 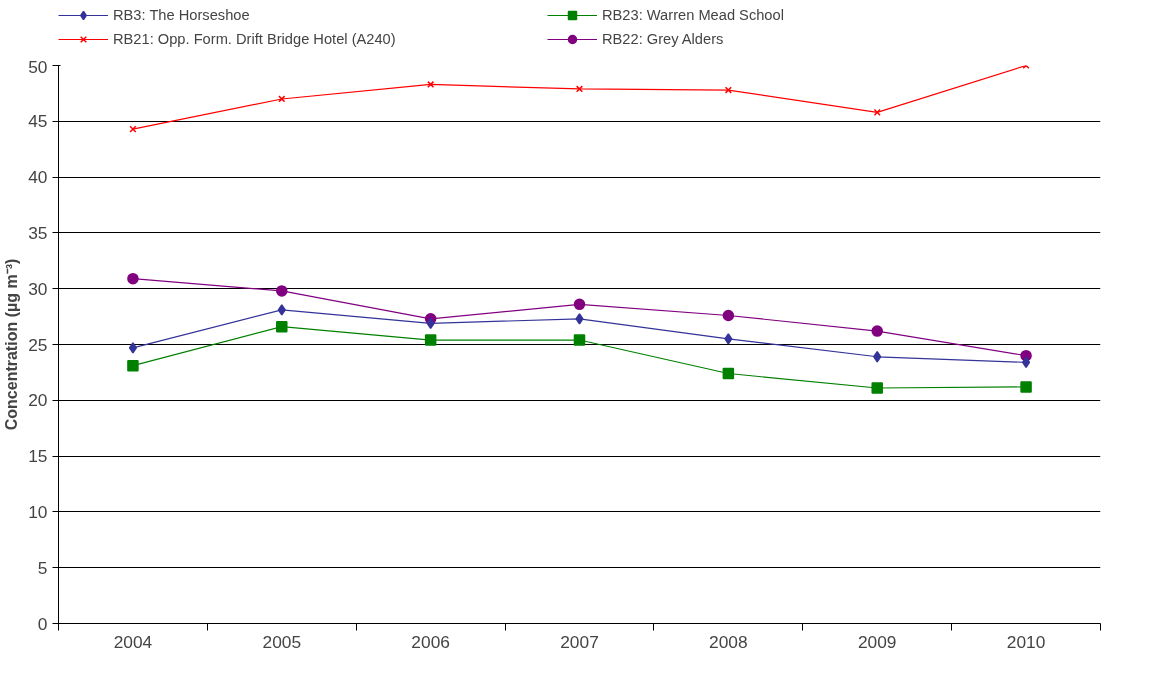 What do you see at coordinates (38, 511) in the screenshot?
I see `y-tick-label: 10` at bounding box center [38, 511].